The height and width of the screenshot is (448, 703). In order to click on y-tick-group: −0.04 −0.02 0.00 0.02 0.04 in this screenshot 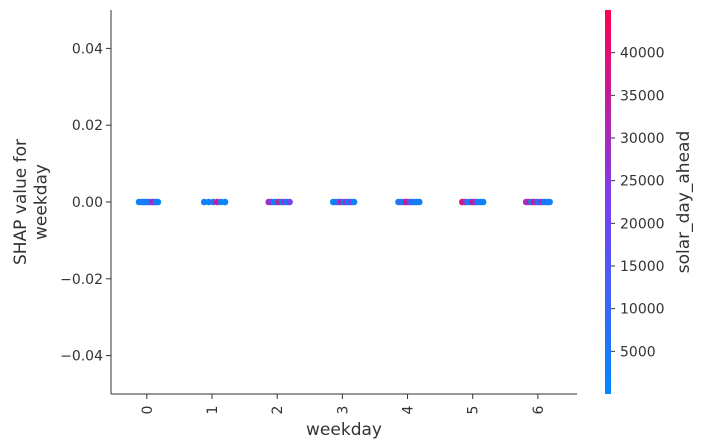, I will do `click(85, 203)`.